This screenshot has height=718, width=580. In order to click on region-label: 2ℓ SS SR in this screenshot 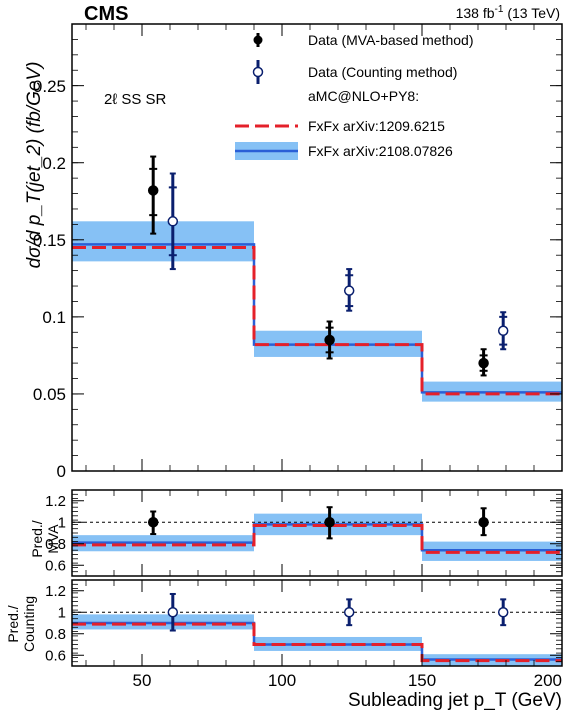, I will do `click(135, 99)`.